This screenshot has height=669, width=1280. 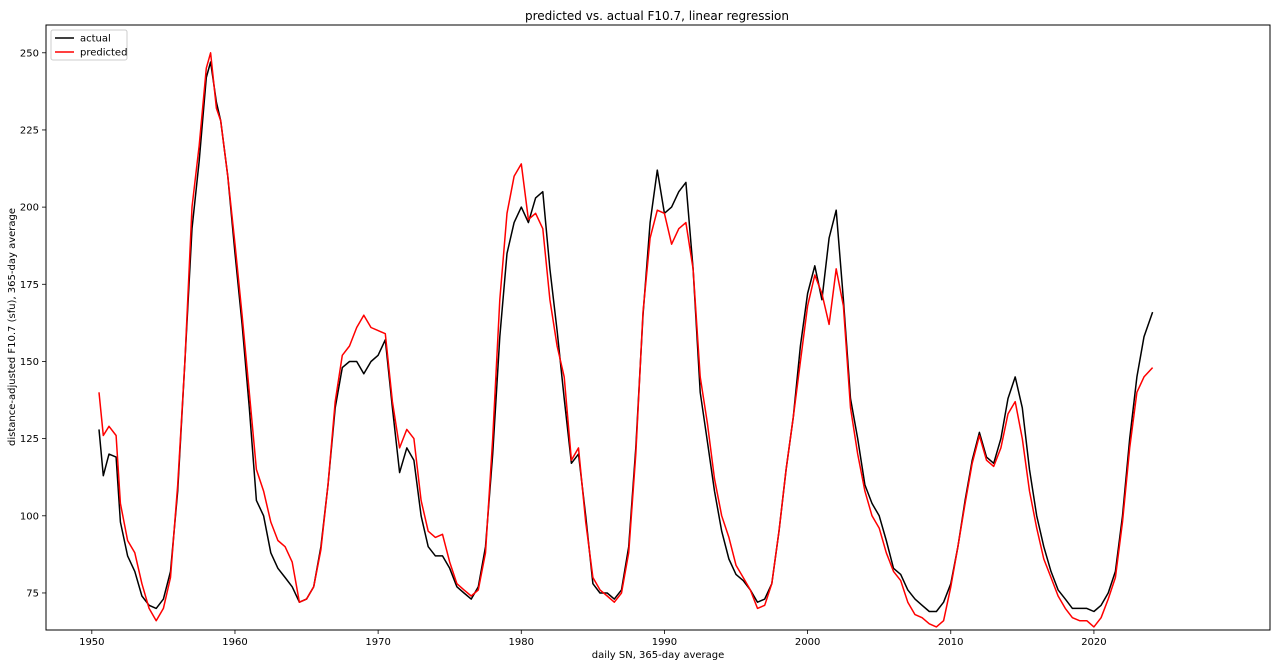 I want to click on legend: actual predicted, so click(x=89, y=45).